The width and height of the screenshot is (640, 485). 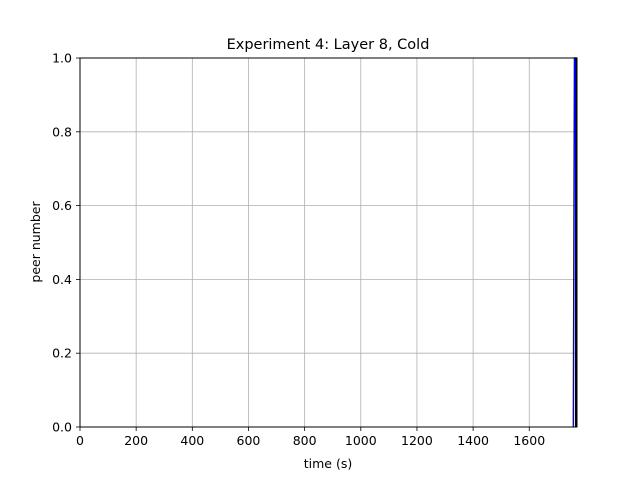 What do you see at coordinates (574, 242) in the screenshot?
I see `series-layer` at bounding box center [574, 242].